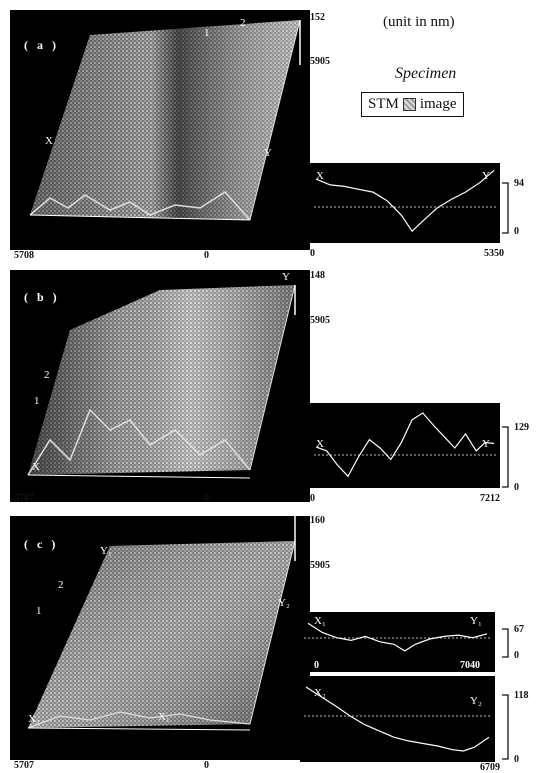 The width and height of the screenshot is (544, 773). What do you see at coordinates (476, 701) in the screenshot?
I see `panel-c-profile-2-end: Y₂` at bounding box center [476, 701].